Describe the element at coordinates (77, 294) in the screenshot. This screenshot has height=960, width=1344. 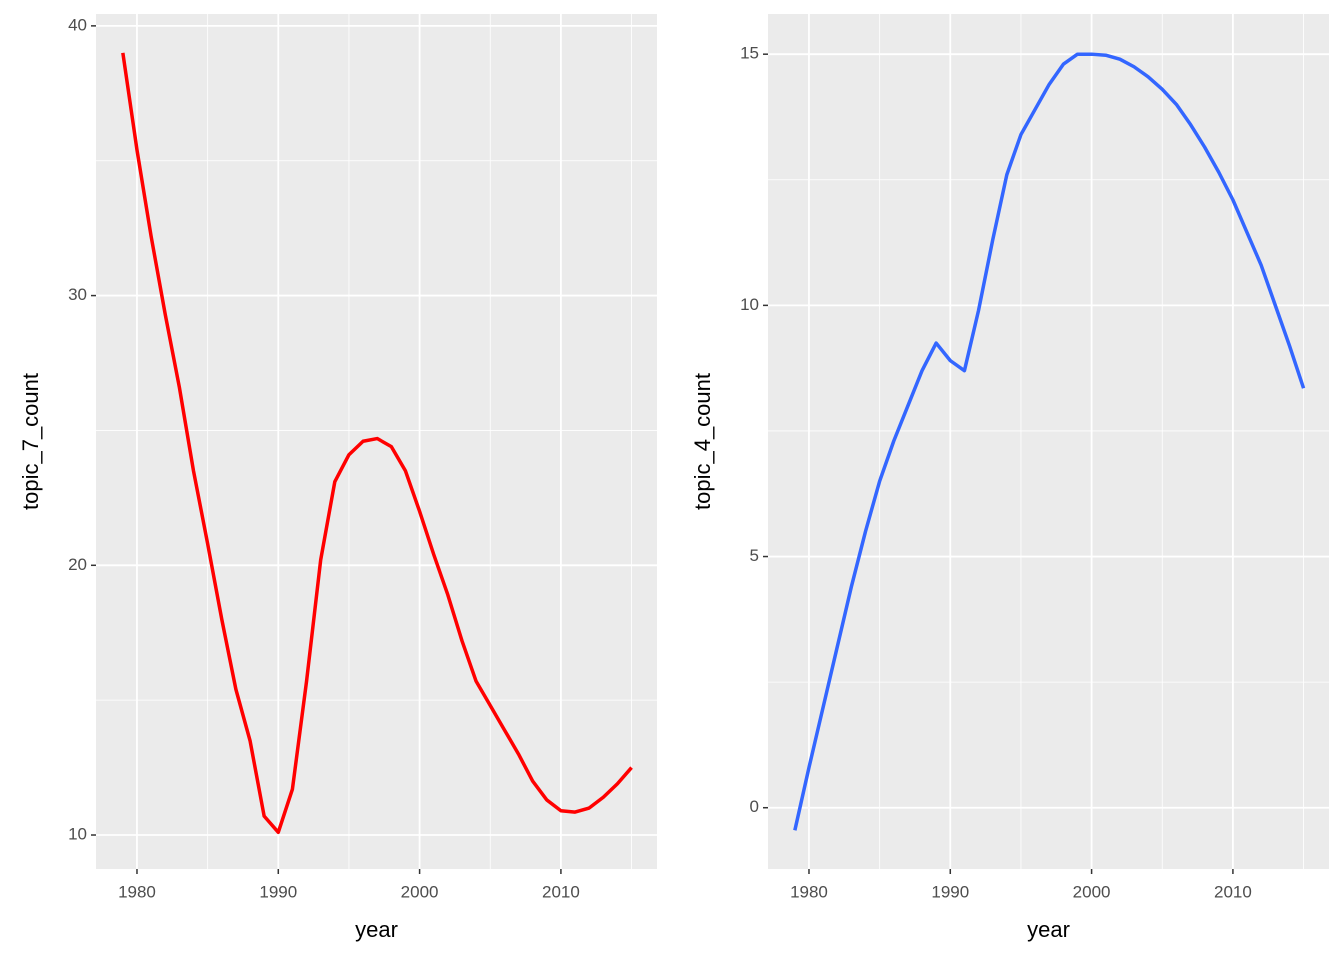
I see `y-tick-label: 30` at that location.